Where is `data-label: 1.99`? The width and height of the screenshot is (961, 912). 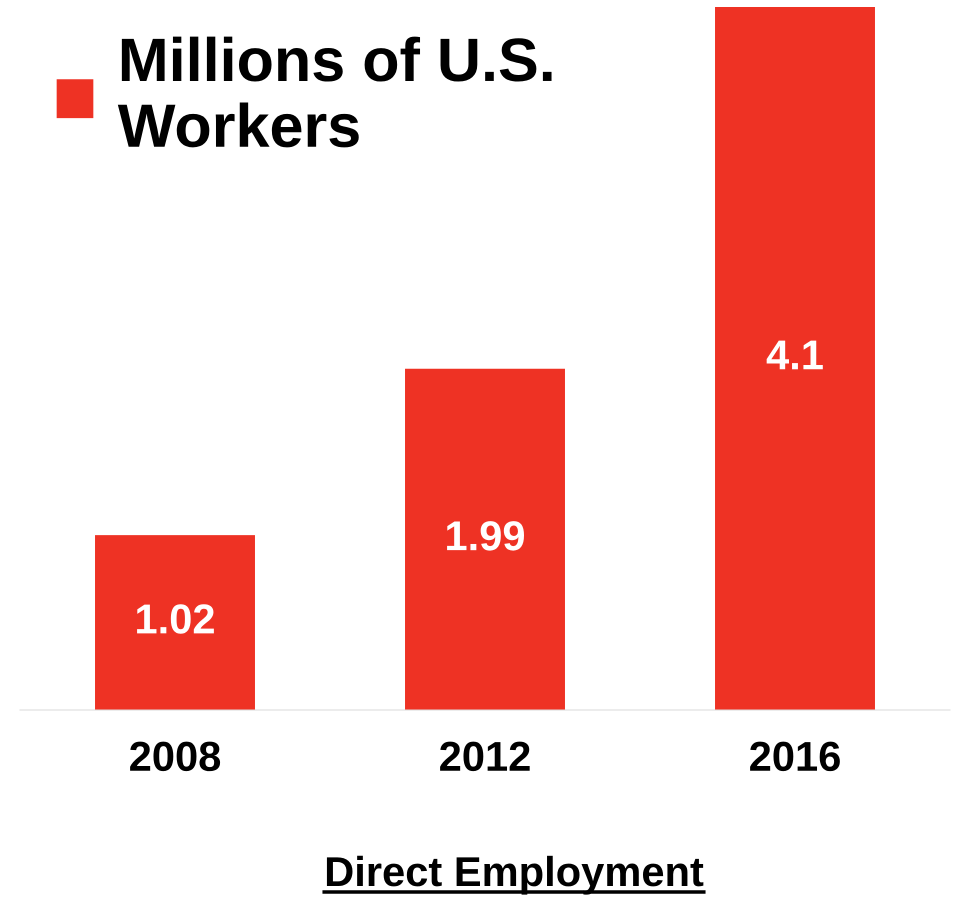 data-label: 1.99 is located at coordinates (485, 536).